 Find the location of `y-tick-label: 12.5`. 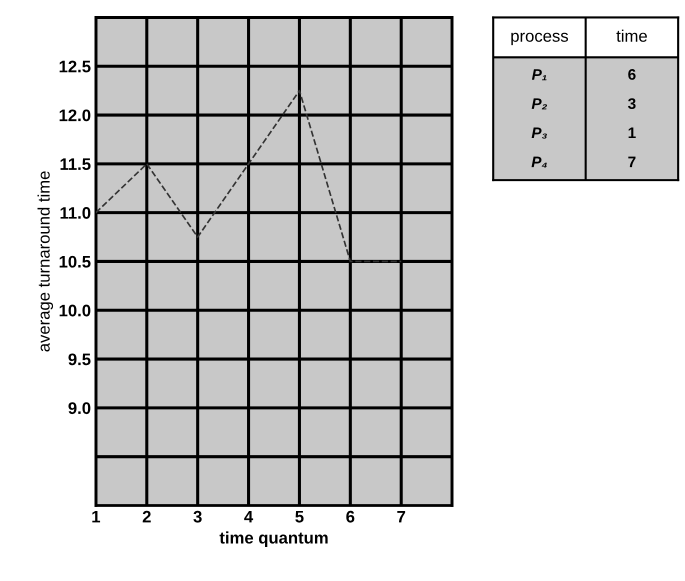

y-tick-label: 12.5 is located at coordinates (75, 66).